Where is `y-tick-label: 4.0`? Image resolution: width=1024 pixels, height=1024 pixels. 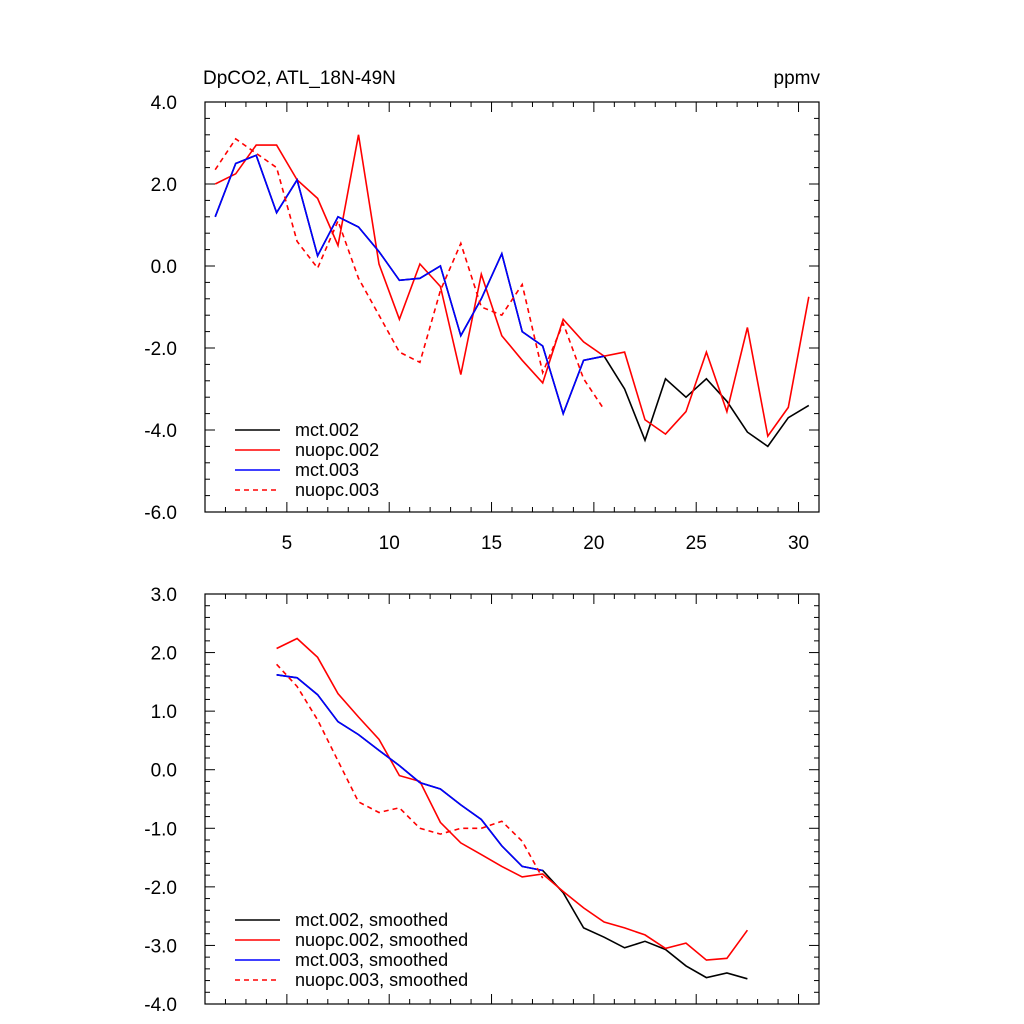
y-tick-label: 4.0 is located at coordinates (164, 103).